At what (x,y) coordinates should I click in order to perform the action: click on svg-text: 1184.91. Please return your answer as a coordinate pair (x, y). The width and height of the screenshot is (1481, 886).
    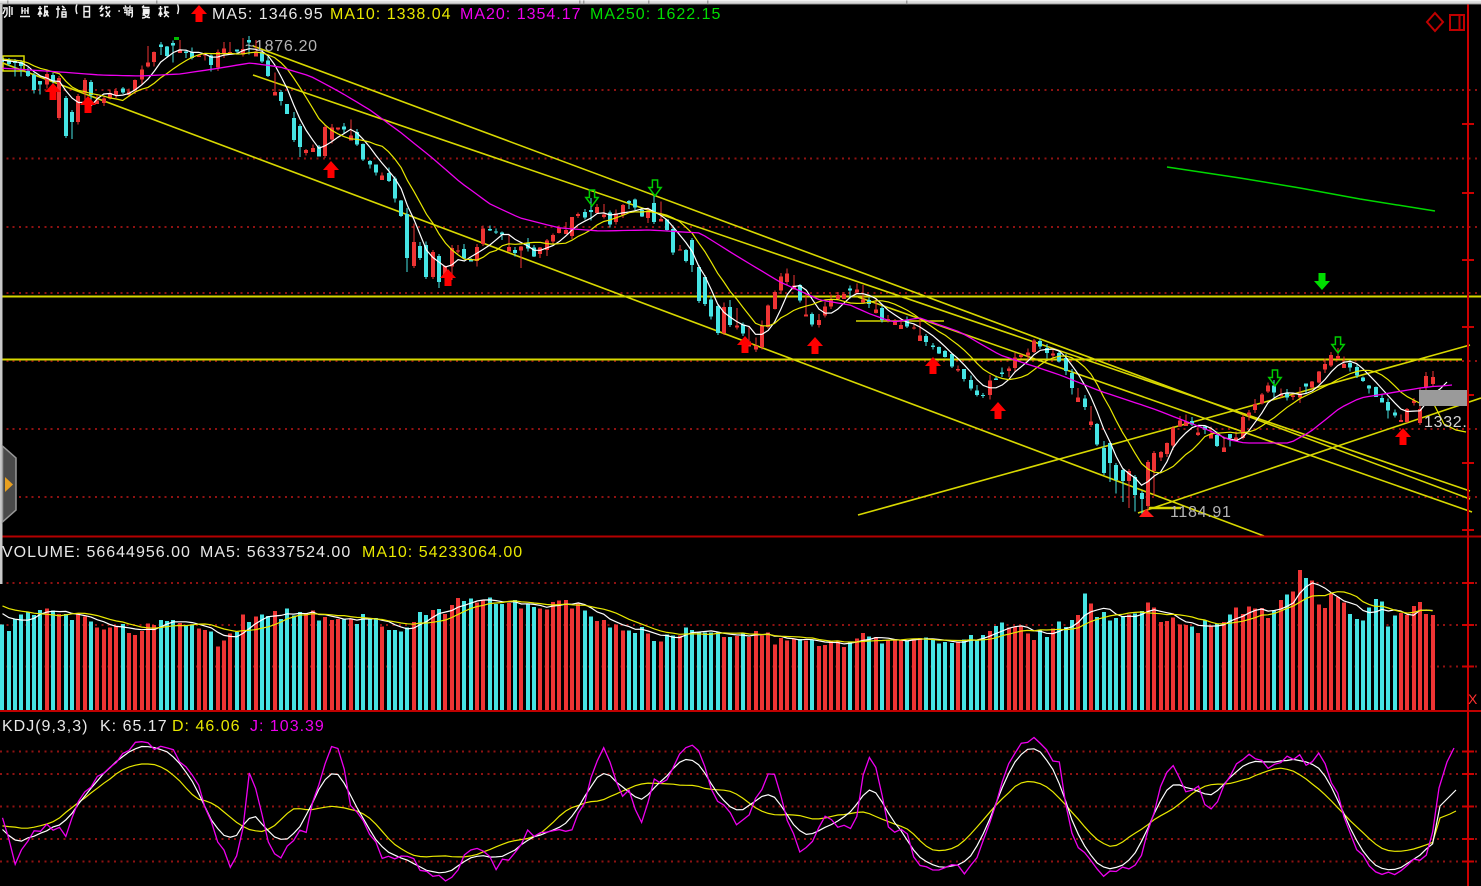
    Looking at the image, I should click on (1201, 512).